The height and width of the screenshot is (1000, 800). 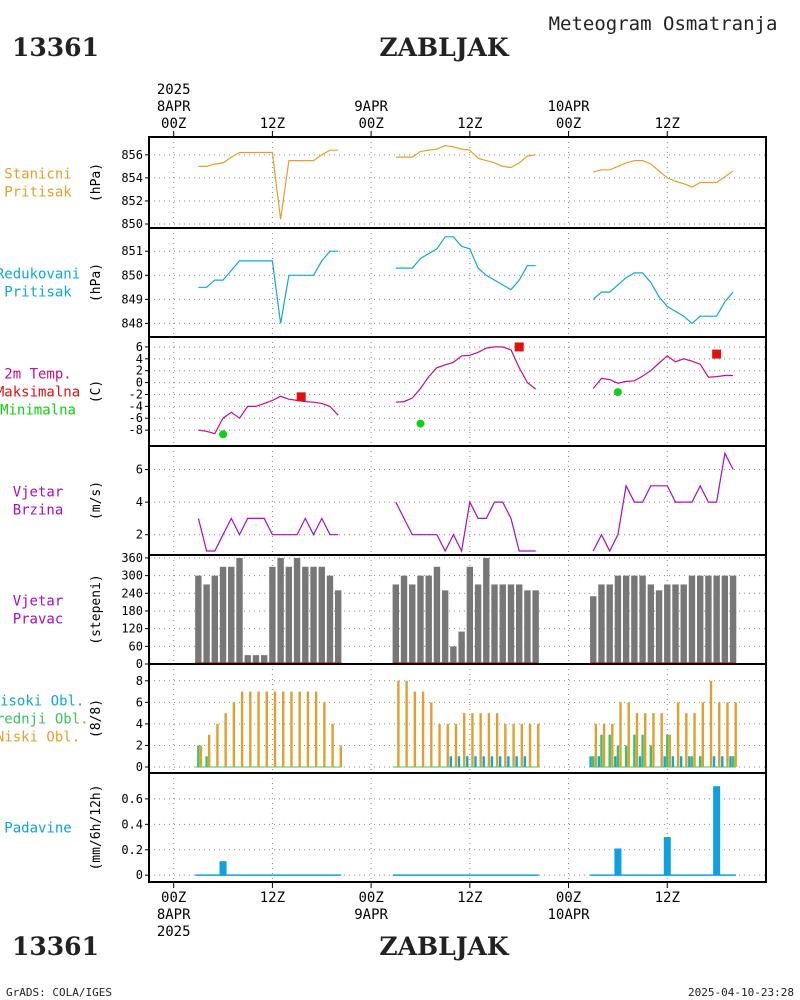 I want to click on footer-timestamp: 2025-04-10-23:28, so click(x=741, y=992).